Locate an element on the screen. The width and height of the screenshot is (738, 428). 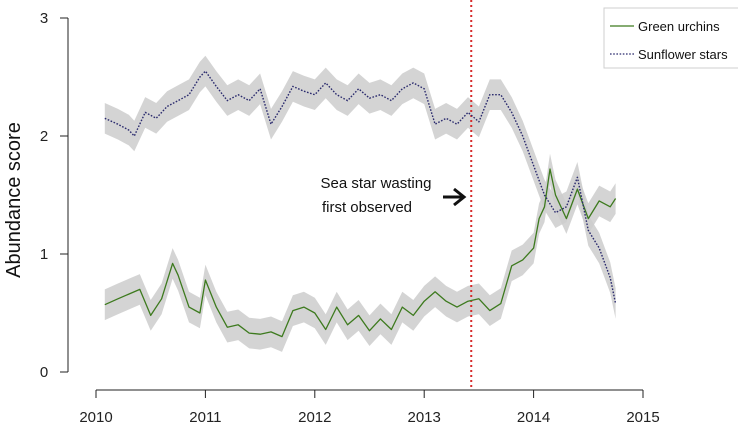
x-tick-label: 2015 is located at coordinates (642, 417).